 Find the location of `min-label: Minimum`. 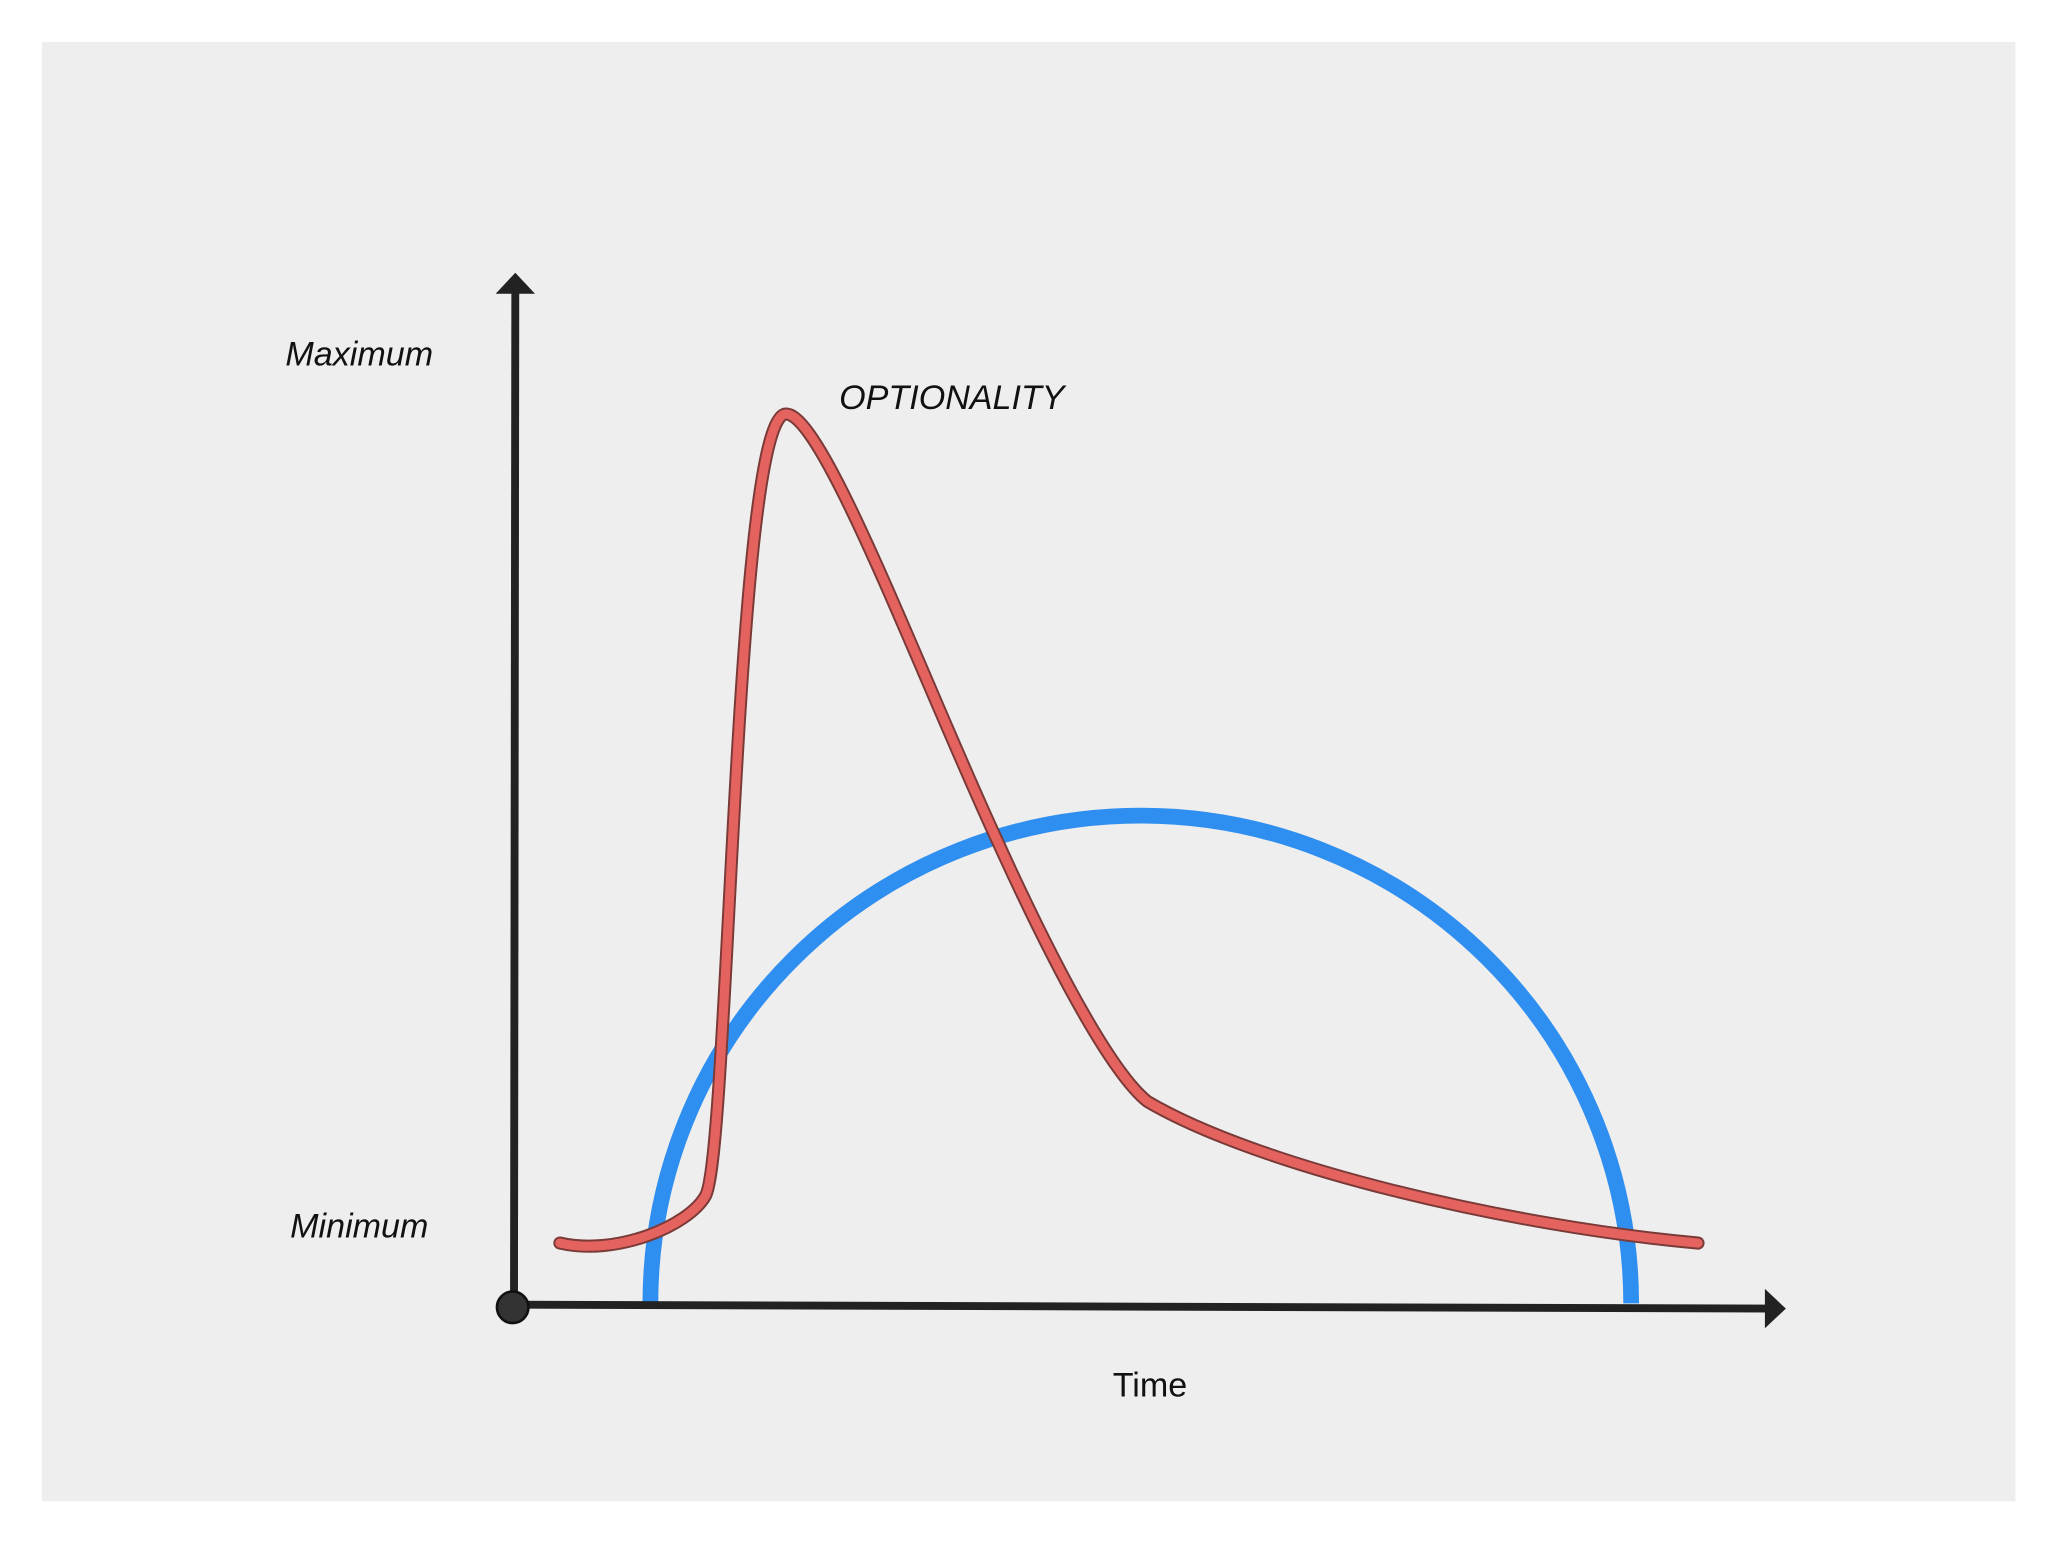

min-label: Minimum is located at coordinates (359, 1227).